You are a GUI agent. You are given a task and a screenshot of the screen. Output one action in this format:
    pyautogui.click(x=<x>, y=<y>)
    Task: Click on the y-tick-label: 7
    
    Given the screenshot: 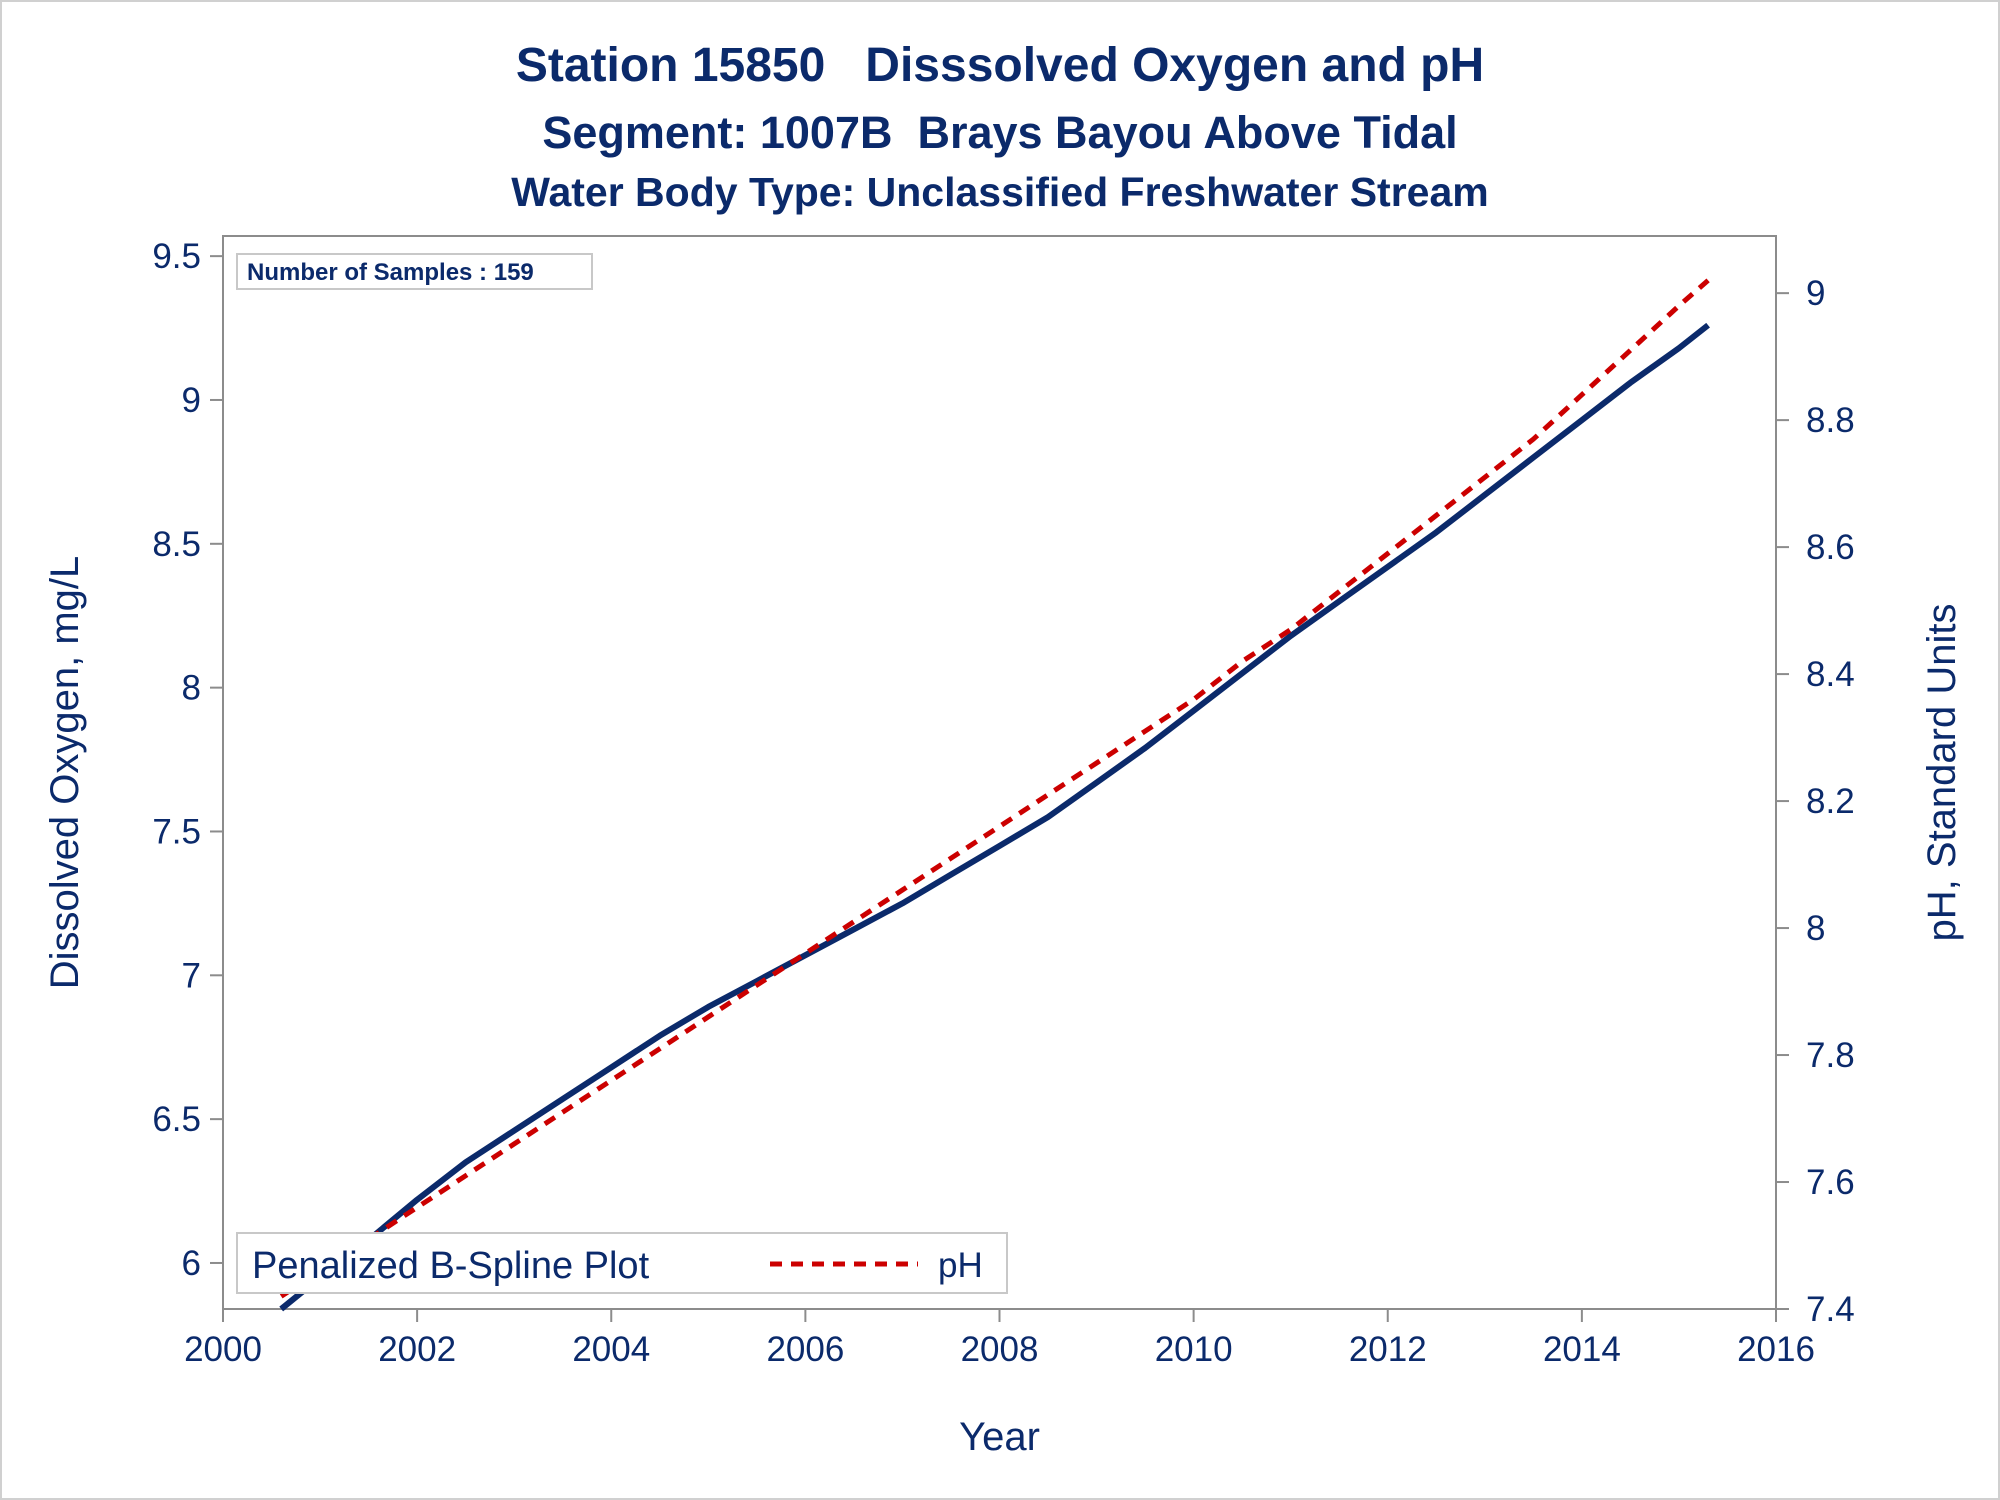 What is the action you would take?
    pyautogui.click(x=191, y=975)
    